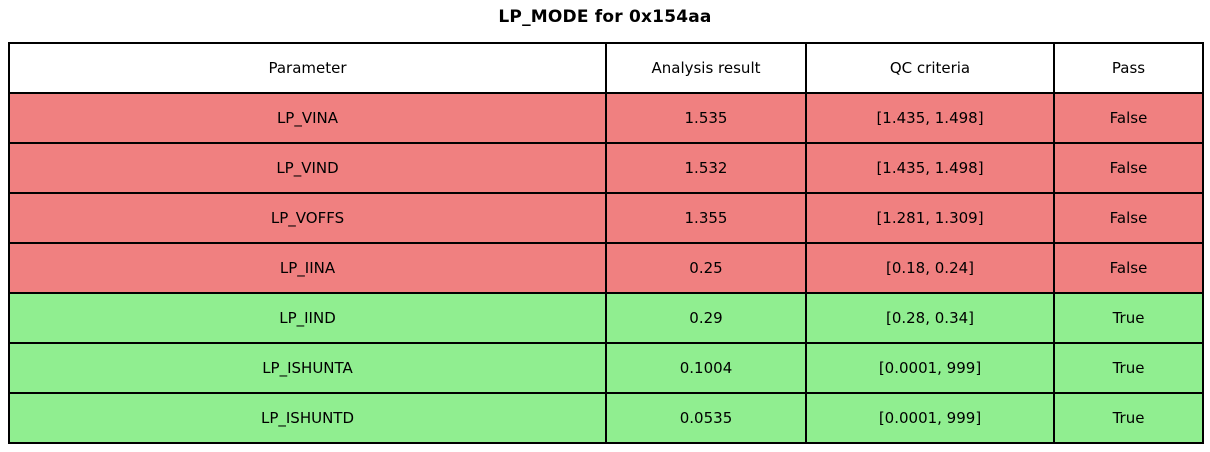 The height and width of the screenshot is (452, 1210). Describe the element at coordinates (307, 318) in the screenshot. I see `parameter-cell: LP_IIND` at that location.